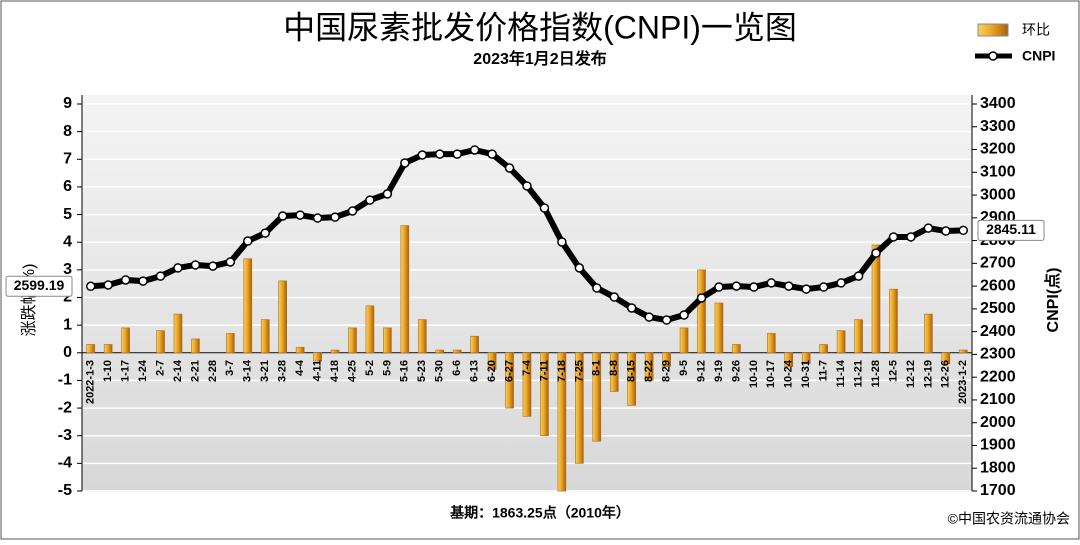  Describe the element at coordinates (509, 371) in the screenshot. I see `x-tick-label: 6-27` at that location.